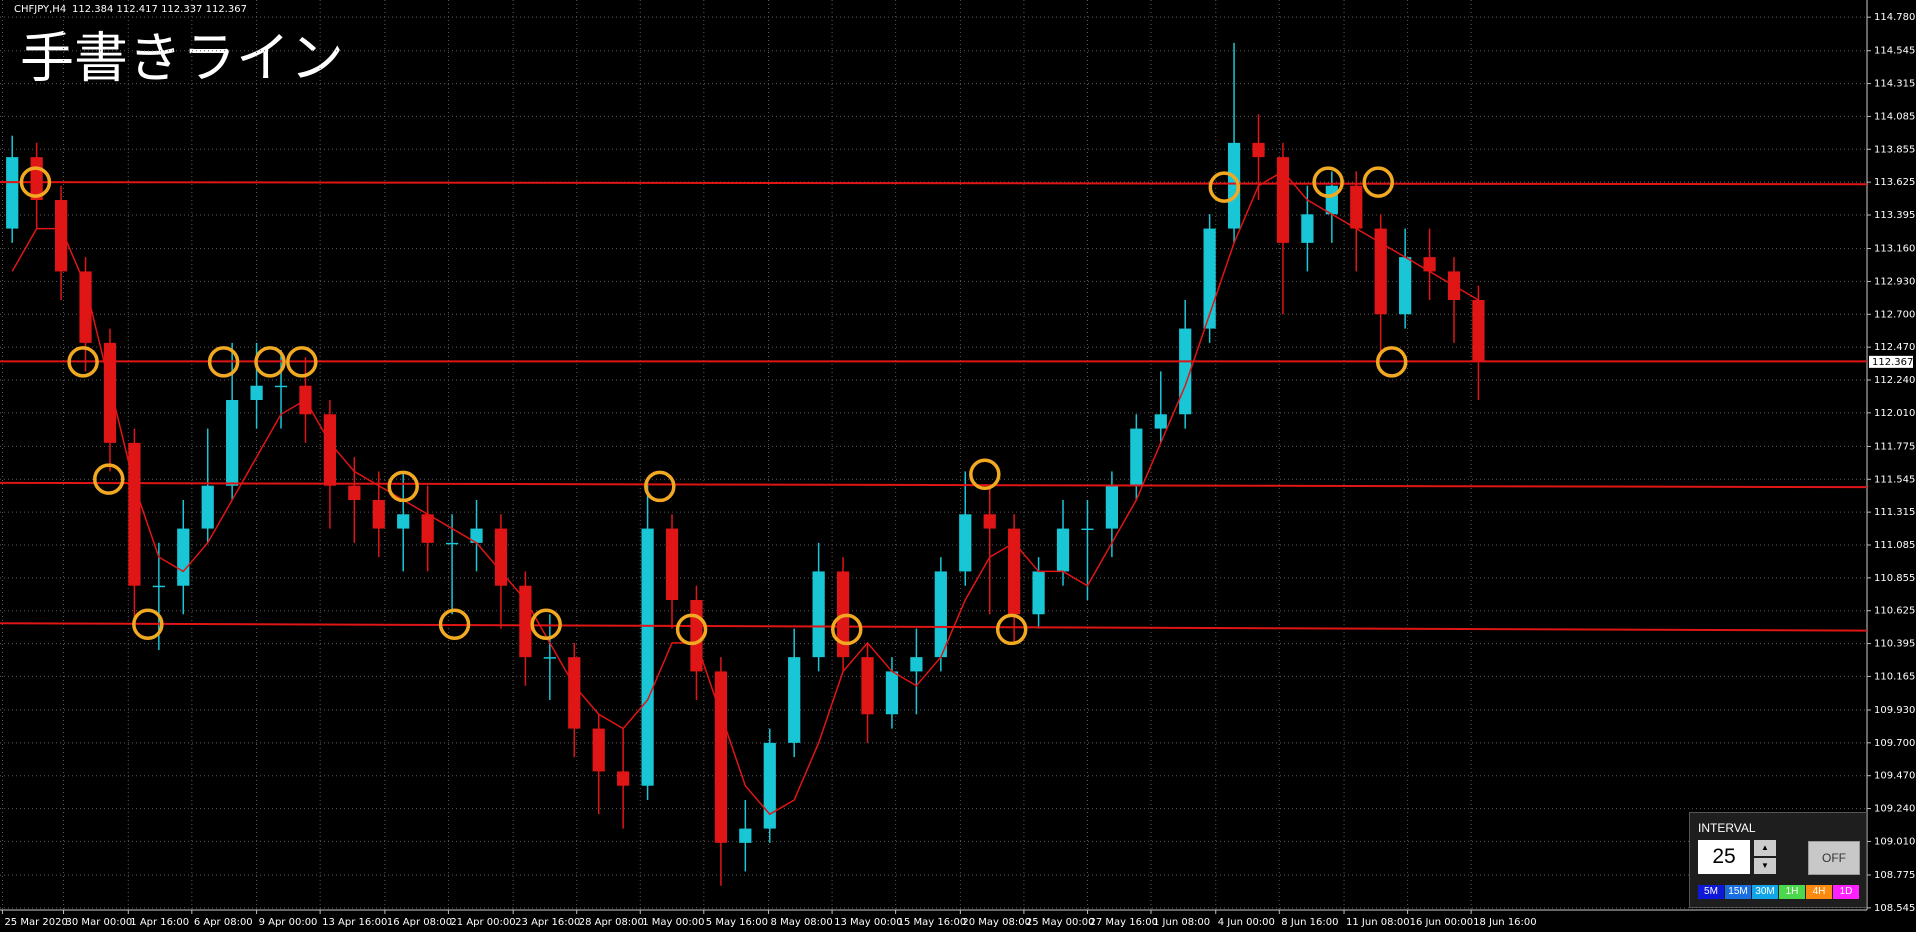 This screenshot has width=1916, height=932. What do you see at coordinates (1505, 922) in the screenshot?
I see `x-tick-label: 18 Jun 16:00` at bounding box center [1505, 922].